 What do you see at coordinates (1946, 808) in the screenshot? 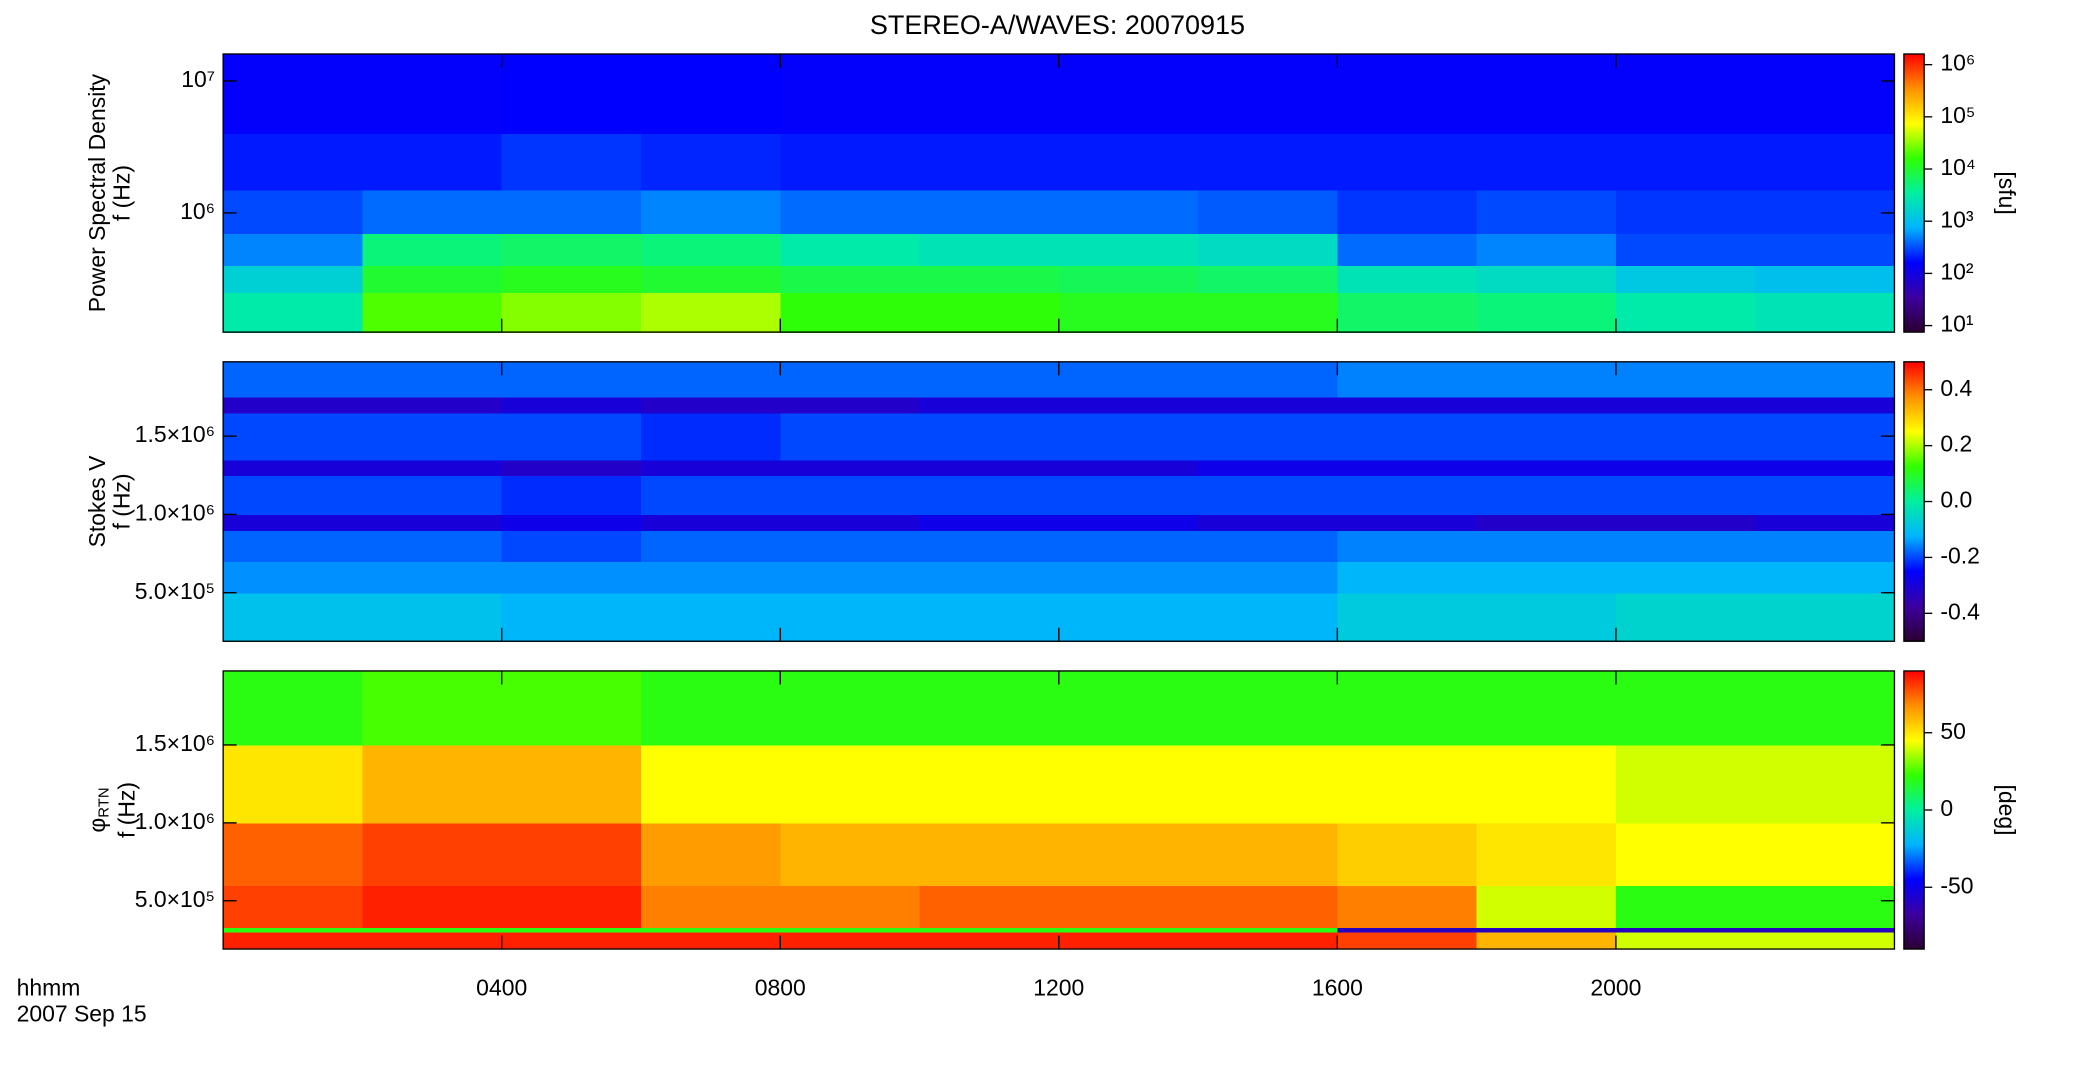
I see `colorbar-tick-label: 0` at bounding box center [1946, 808].